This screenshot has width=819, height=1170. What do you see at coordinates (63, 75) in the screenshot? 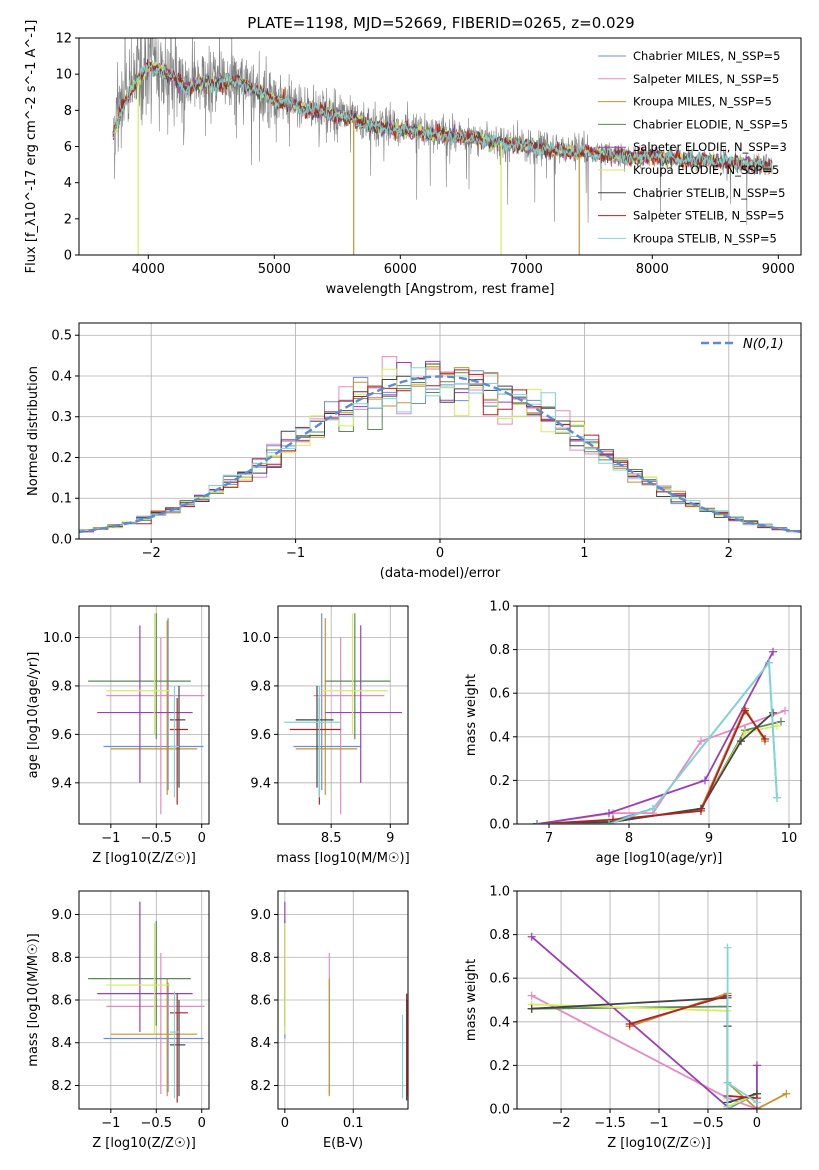
I see `y-tick-label: 10` at bounding box center [63, 75].